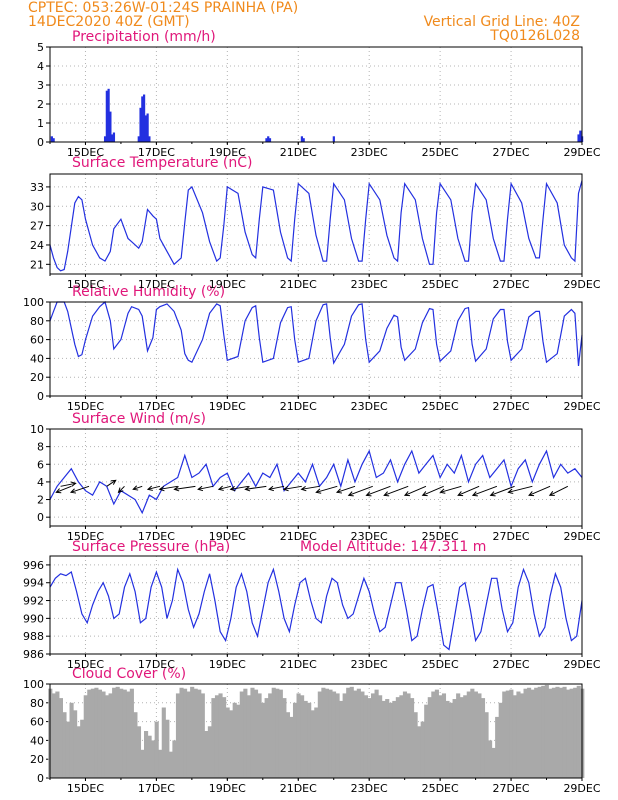 This screenshot has height=800, width=618. I want to click on temp-x-tick-label: 19DEC, so click(227, 284).